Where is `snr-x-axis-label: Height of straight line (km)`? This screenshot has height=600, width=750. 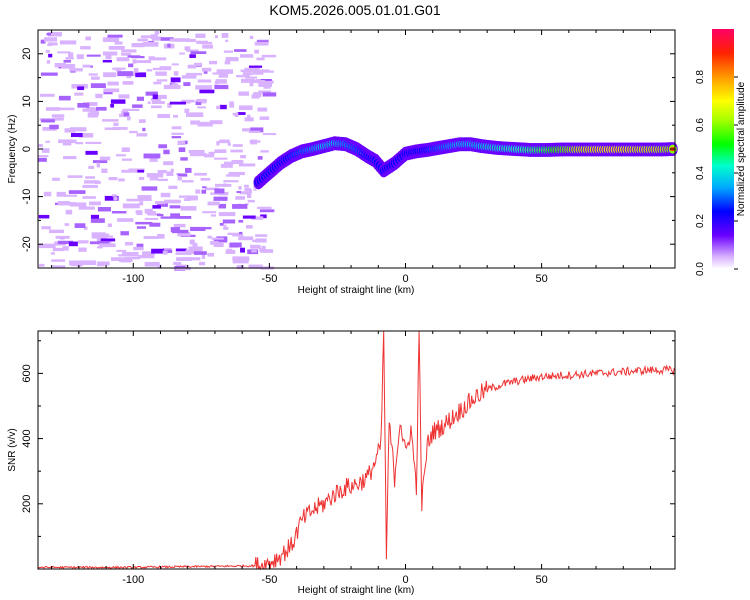
snr-x-axis-label: Height of straight line (km) is located at coordinates (356, 590).